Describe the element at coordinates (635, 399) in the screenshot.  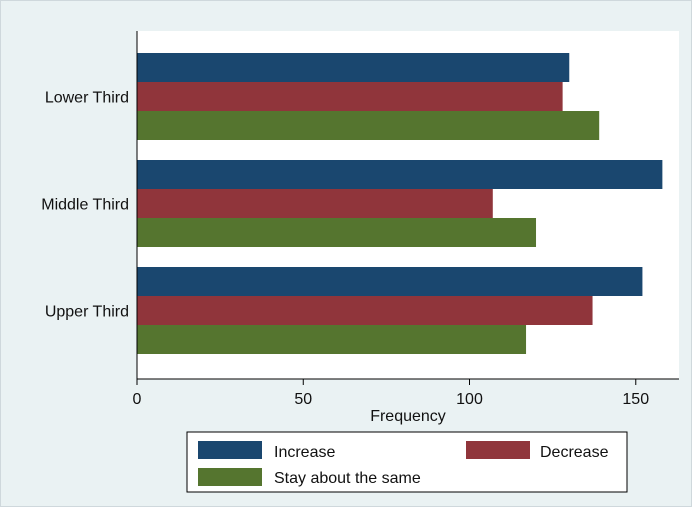
I see `x-tick-label: 150` at that location.